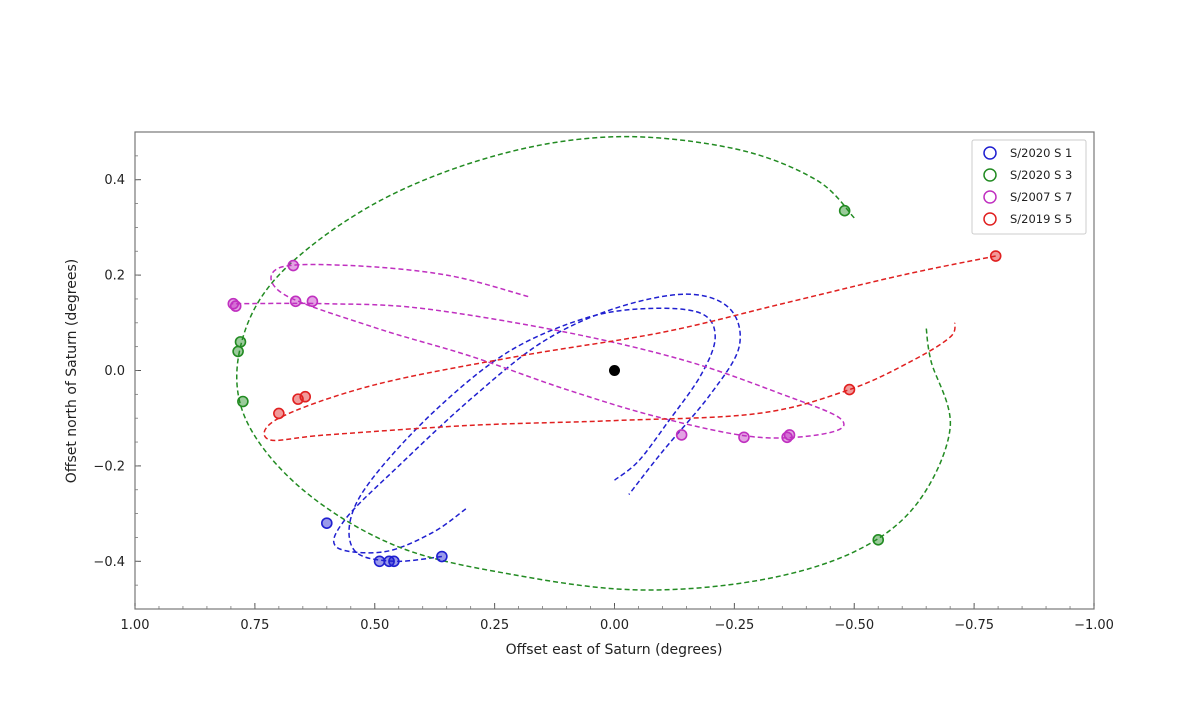 The width and height of the screenshot is (1200, 719). Describe the element at coordinates (1041, 175) in the screenshot. I see `legend-label-1: S/2020 S 3` at that location.